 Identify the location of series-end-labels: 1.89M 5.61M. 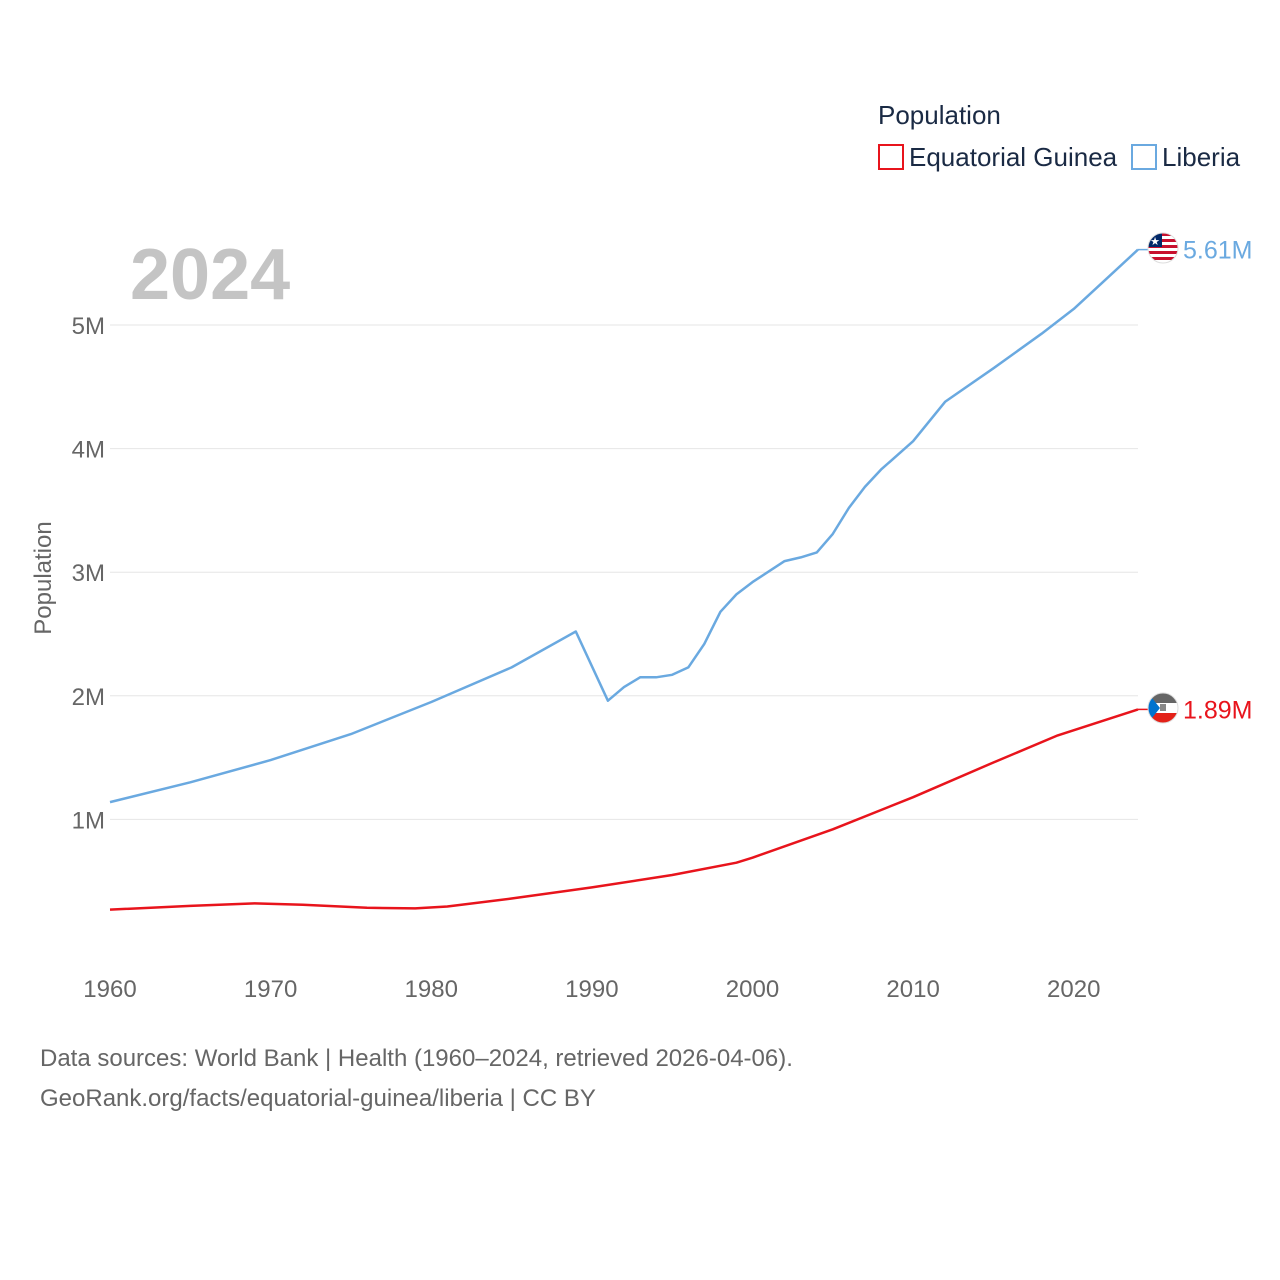
(1195, 480).